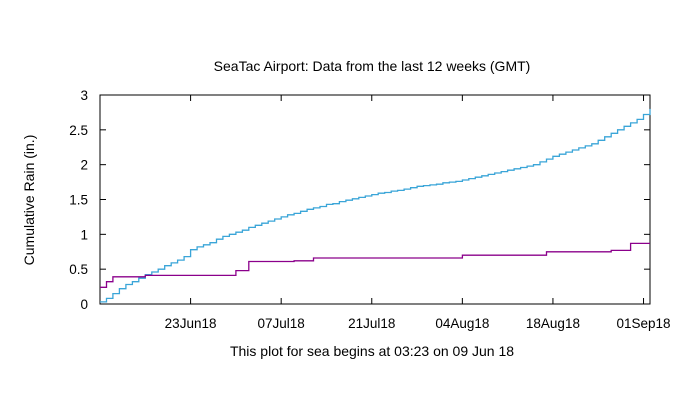  What do you see at coordinates (84, 304) in the screenshot?
I see `y-tick-label: 0` at bounding box center [84, 304].